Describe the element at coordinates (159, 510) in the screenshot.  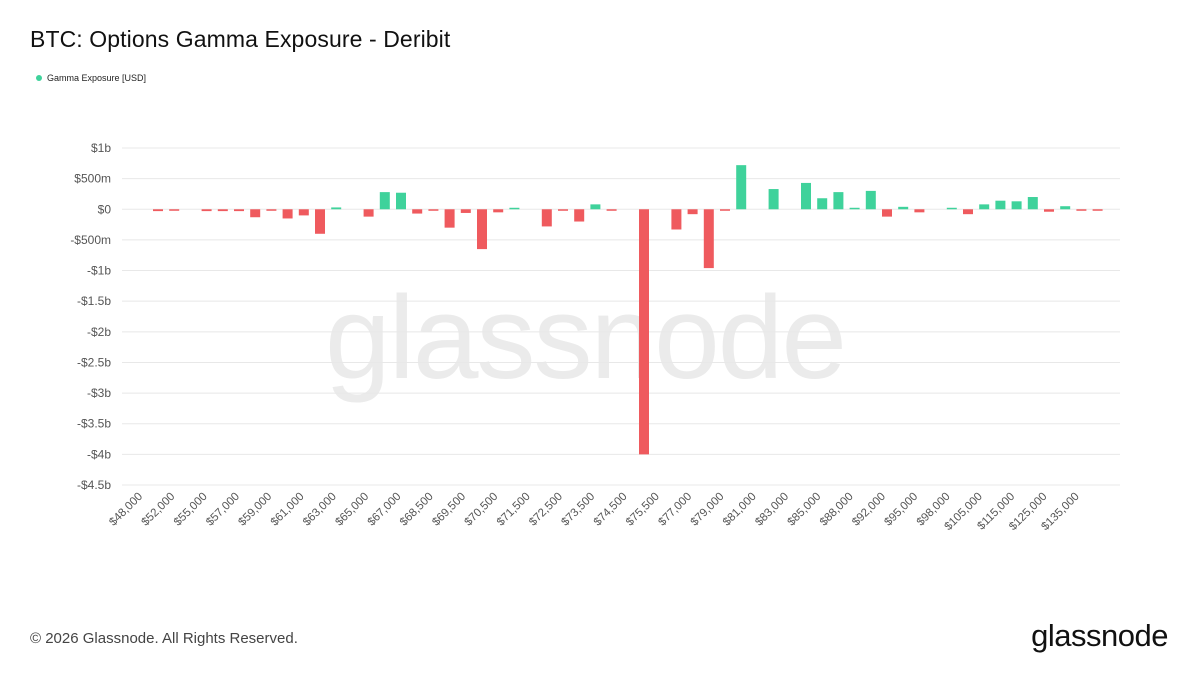
I see `x-tick-label: $52,000` at that location.